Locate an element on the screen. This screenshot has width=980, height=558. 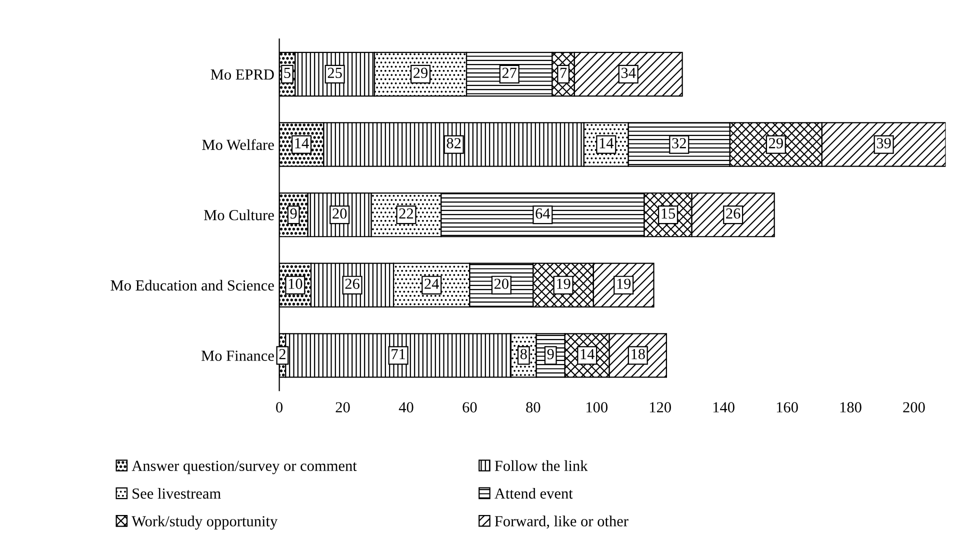
y-tick-label: Mo Education and Science is located at coordinates (192, 285).